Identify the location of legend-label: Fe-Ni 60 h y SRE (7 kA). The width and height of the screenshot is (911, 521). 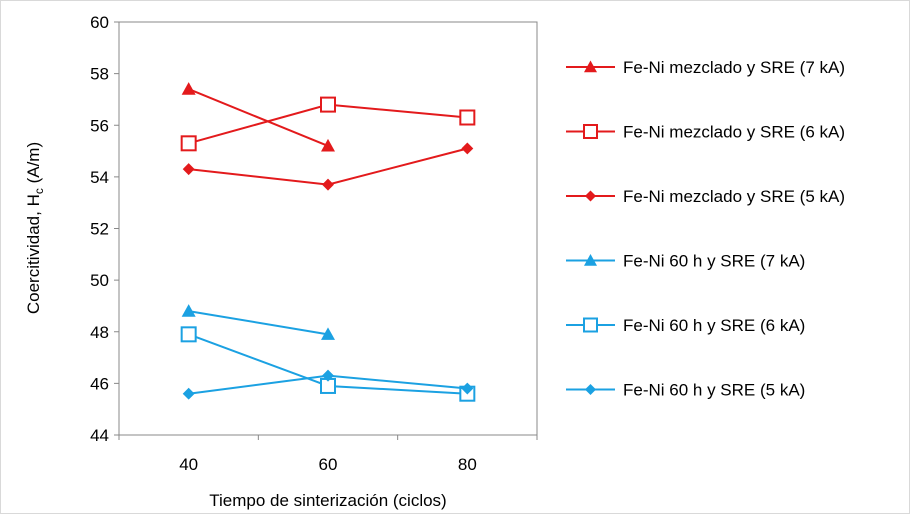
(714, 261).